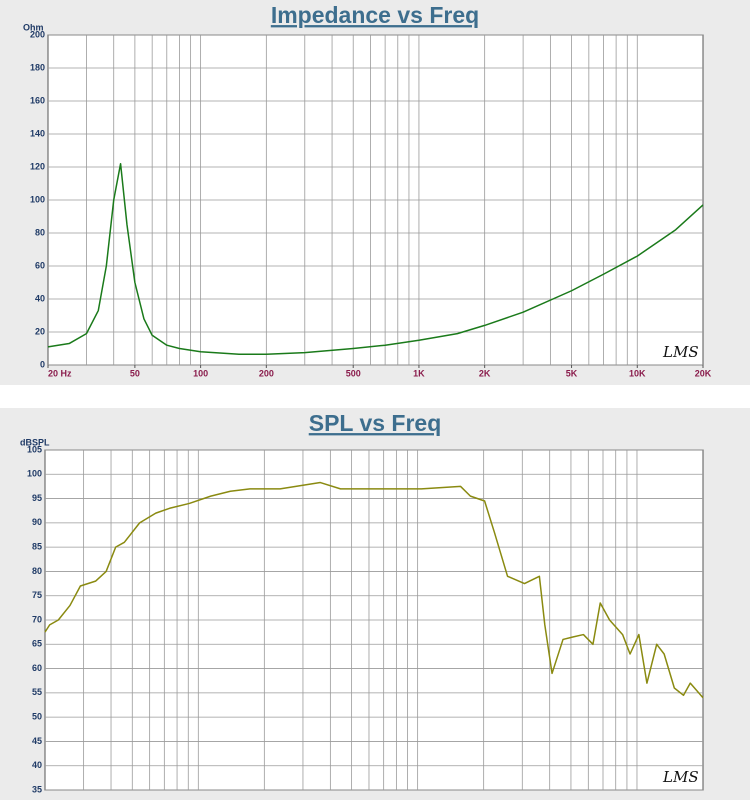 The width and height of the screenshot is (750, 800). What do you see at coordinates (60, 373) in the screenshot?
I see `x-tick-label: 20 Hz` at bounding box center [60, 373].